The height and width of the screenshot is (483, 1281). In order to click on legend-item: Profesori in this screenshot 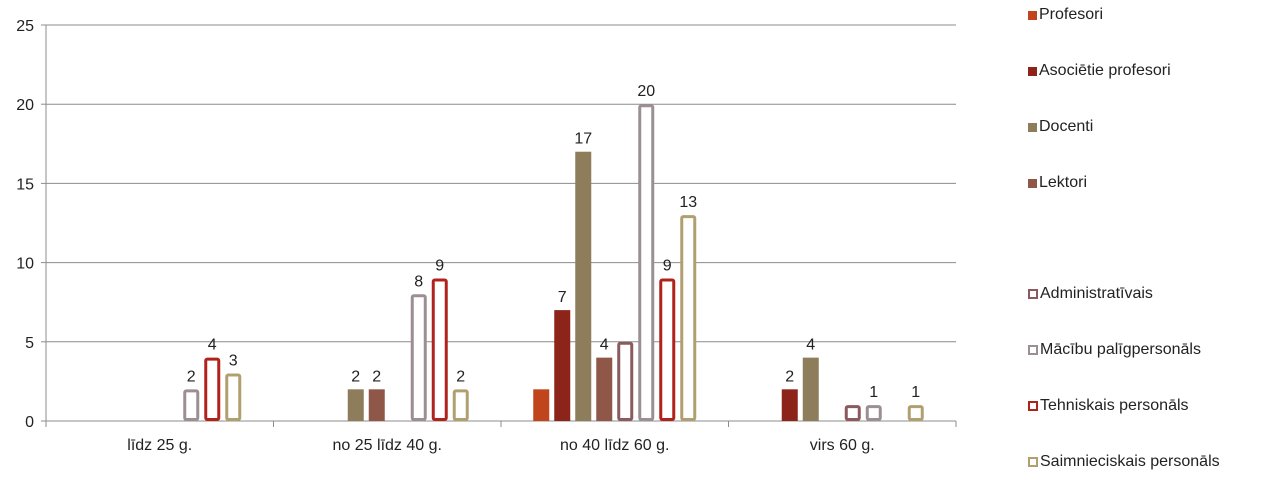, I will do `click(1065, 15)`.